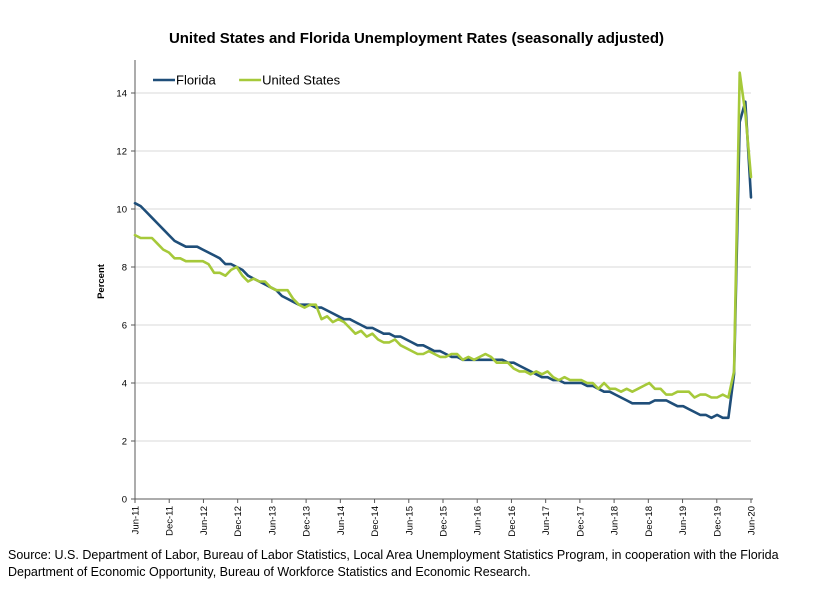 The height and width of the screenshot is (597, 833). What do you see at coordinates (717, 521) in the screenshot?
I see `x-tick-label: Dec-19` at bounding box center [717, 521].